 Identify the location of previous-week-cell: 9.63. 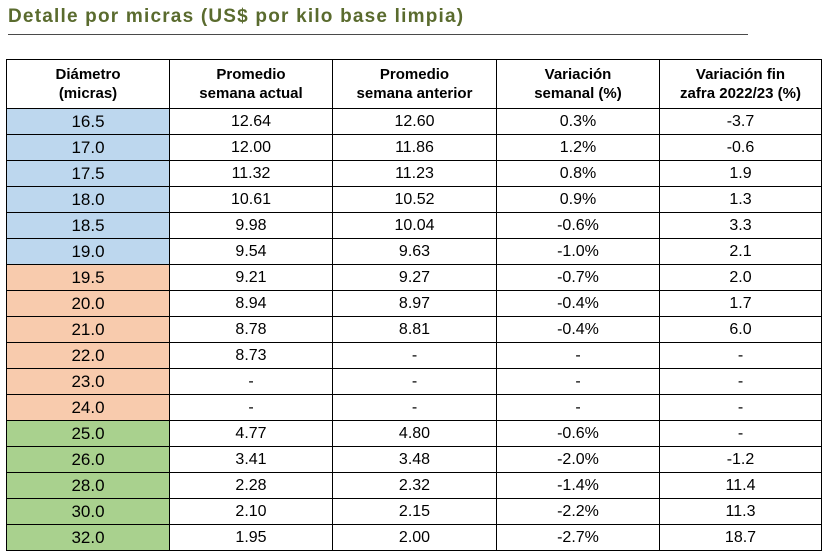
(414, 251).